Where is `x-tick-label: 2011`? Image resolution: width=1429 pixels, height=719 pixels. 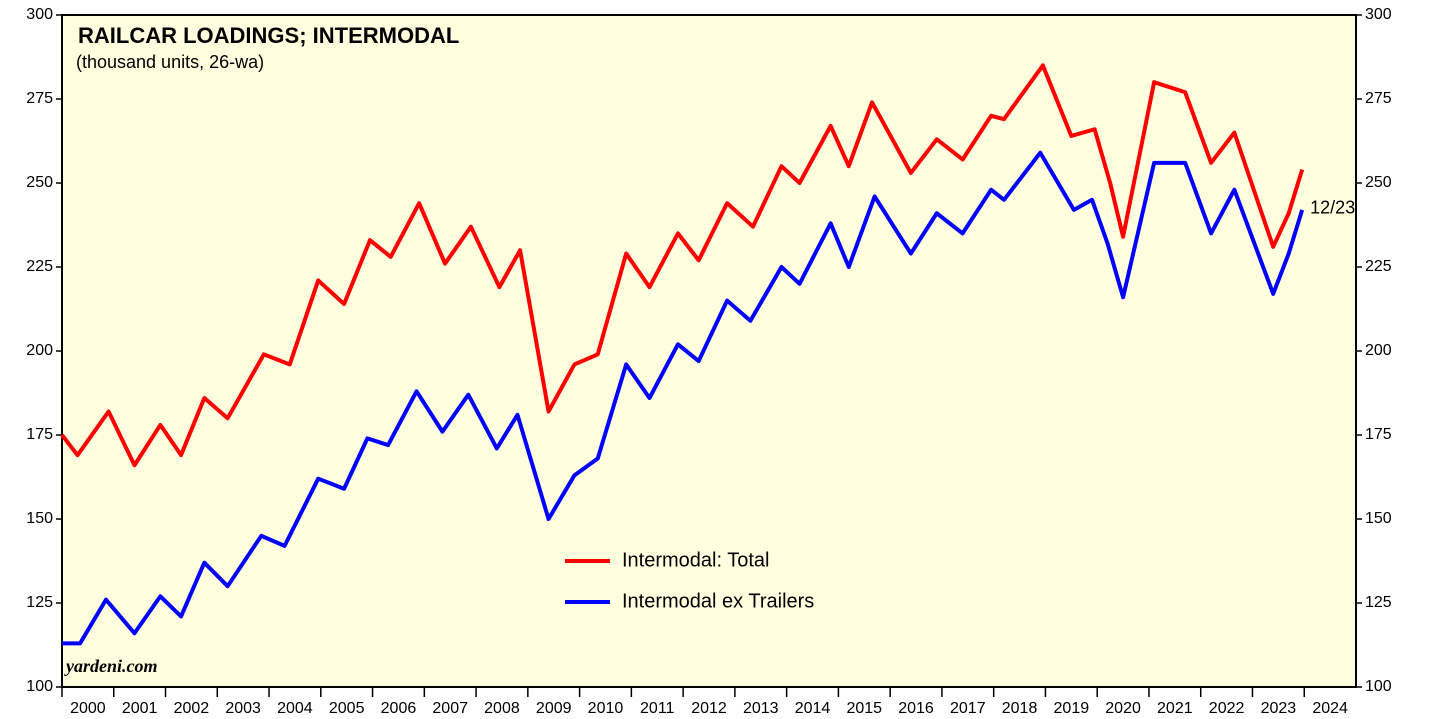 x-tick-label: 2011 is located at coordinates (657, 708).